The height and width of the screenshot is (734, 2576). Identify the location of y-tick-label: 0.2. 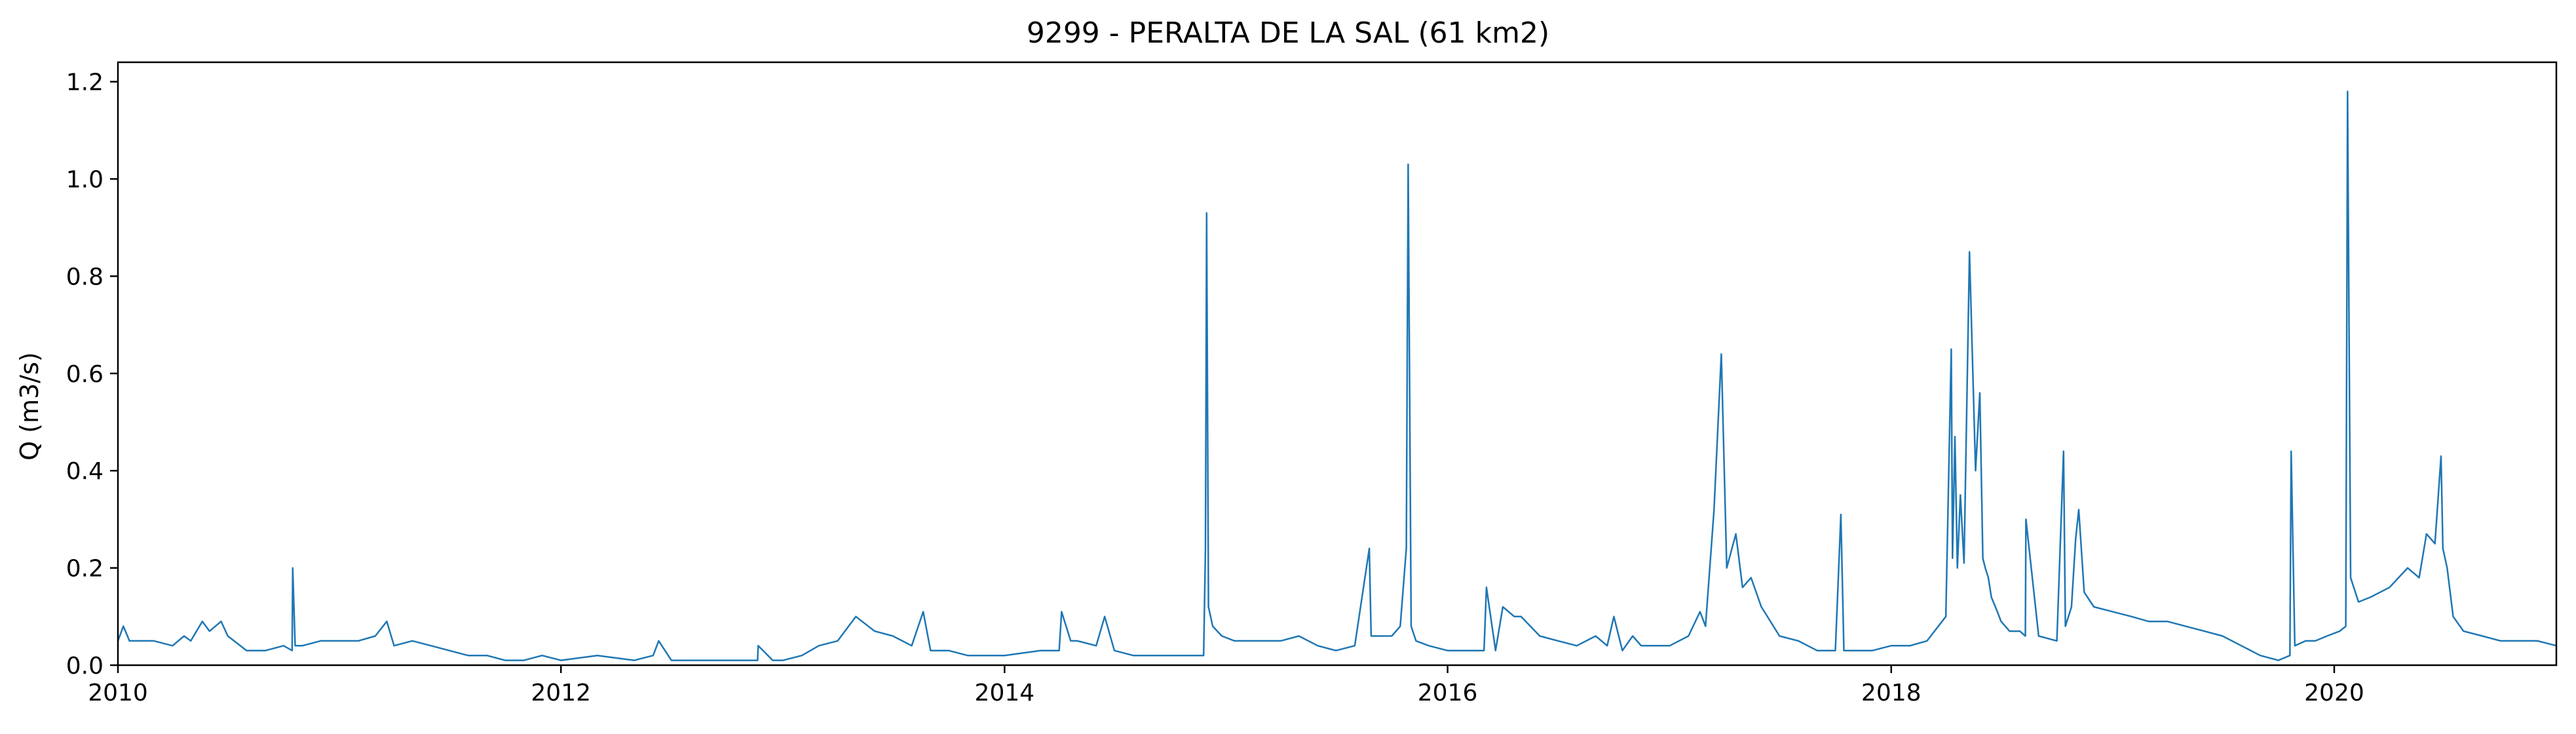
(85, 569).